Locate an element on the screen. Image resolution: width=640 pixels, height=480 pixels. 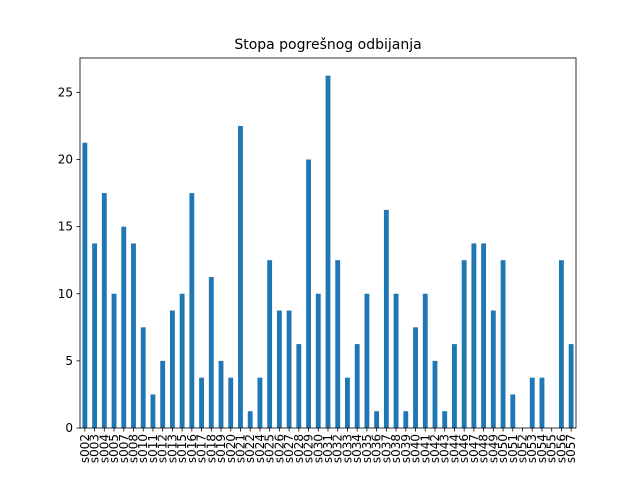
bar-s049 is located at coordinates (493, 369).